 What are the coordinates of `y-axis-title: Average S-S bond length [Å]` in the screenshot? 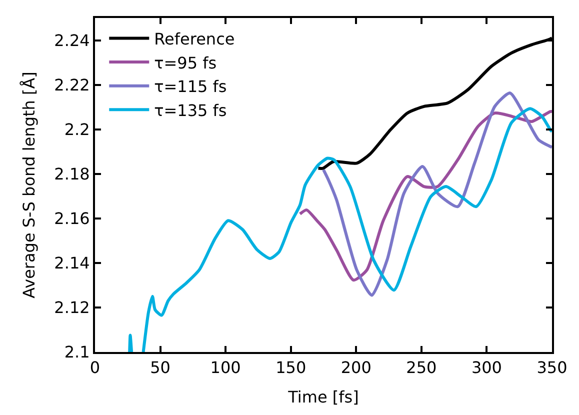 It's located at (29, 185).